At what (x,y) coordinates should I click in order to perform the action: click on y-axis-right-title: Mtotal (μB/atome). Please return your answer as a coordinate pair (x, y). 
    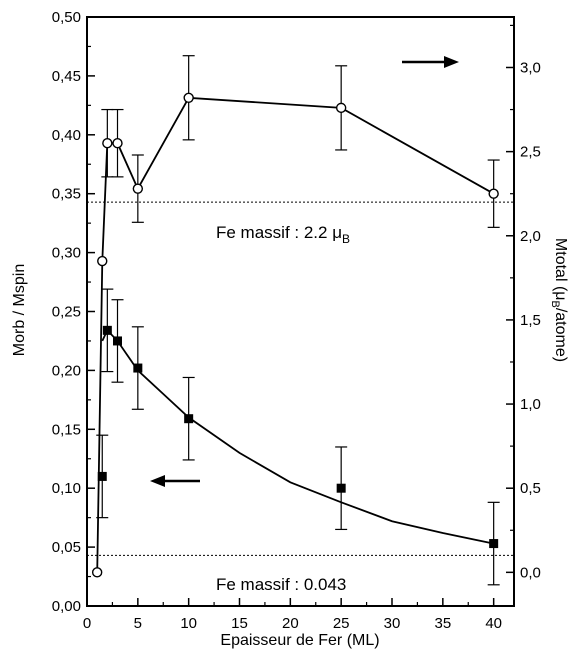
    Looking at the image, I should click on (559, 300).